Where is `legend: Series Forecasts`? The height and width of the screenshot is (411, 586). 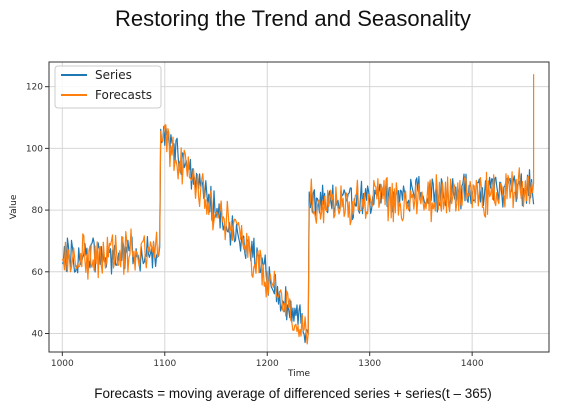
legend: Series Forecasts is located at coordinates (108, 87).